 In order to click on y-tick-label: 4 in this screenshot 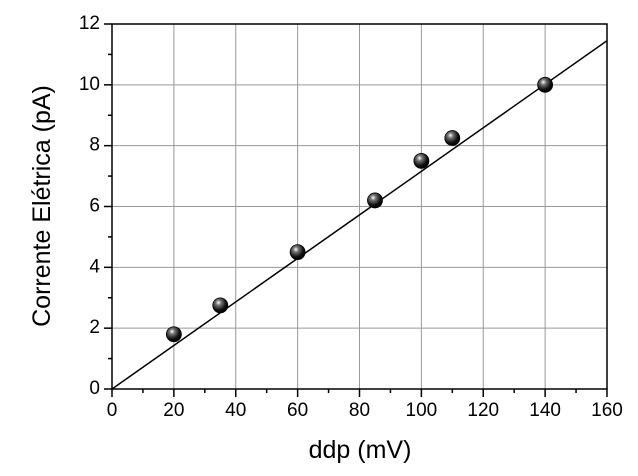, I will do `click(94, 266)`.